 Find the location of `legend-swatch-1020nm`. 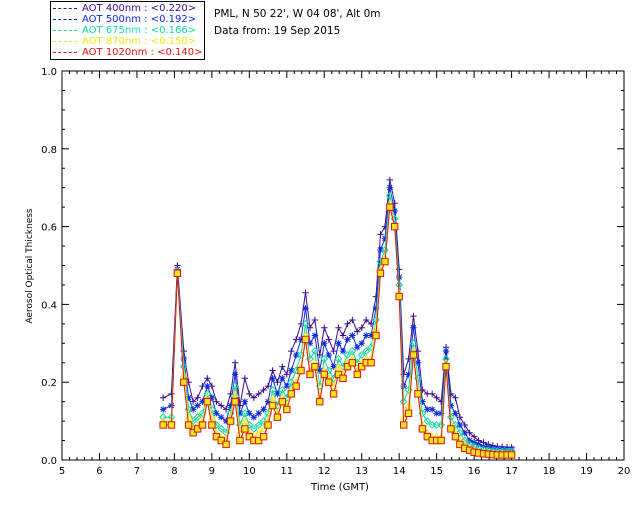

legend-swatch-1020nm is located at coordinates (65, 52).